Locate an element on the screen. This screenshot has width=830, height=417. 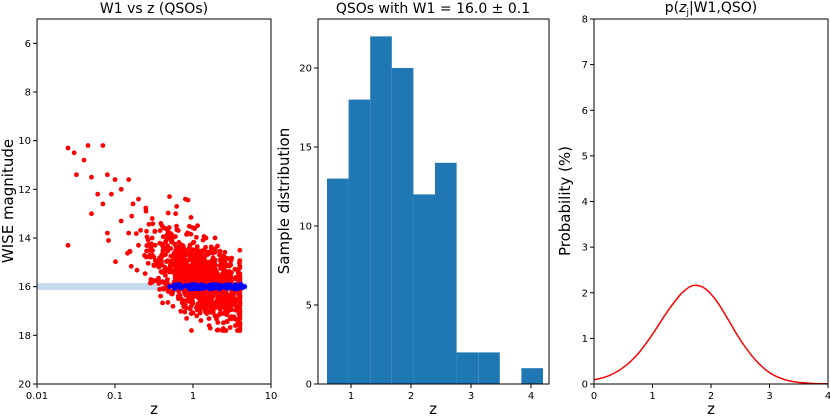
panel2-xlabel: z is located at coordinates (433, 408).